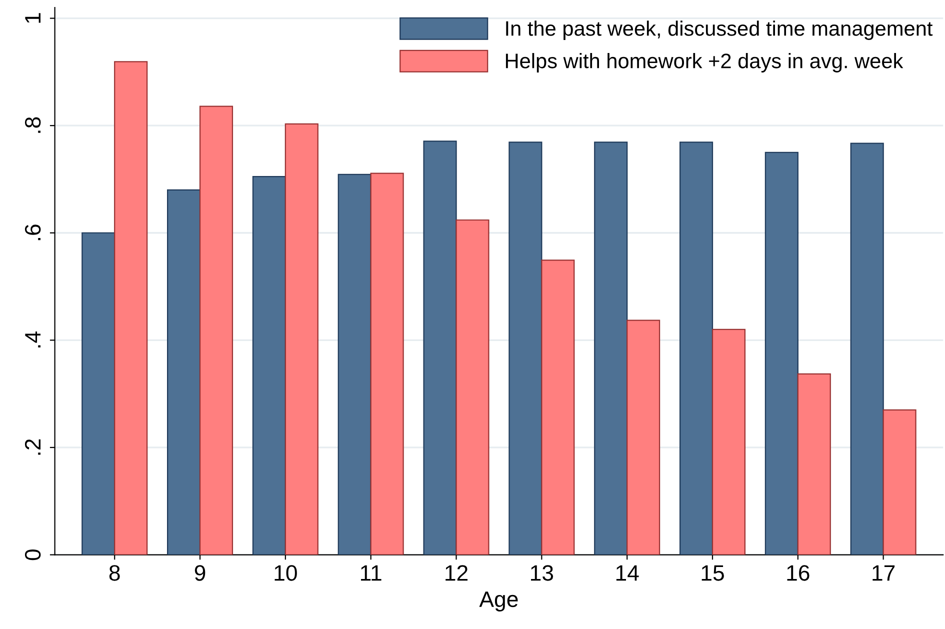 This screenshot has width=945, height=629. I want to click on x-tick-label: 13, so click(542, 573).